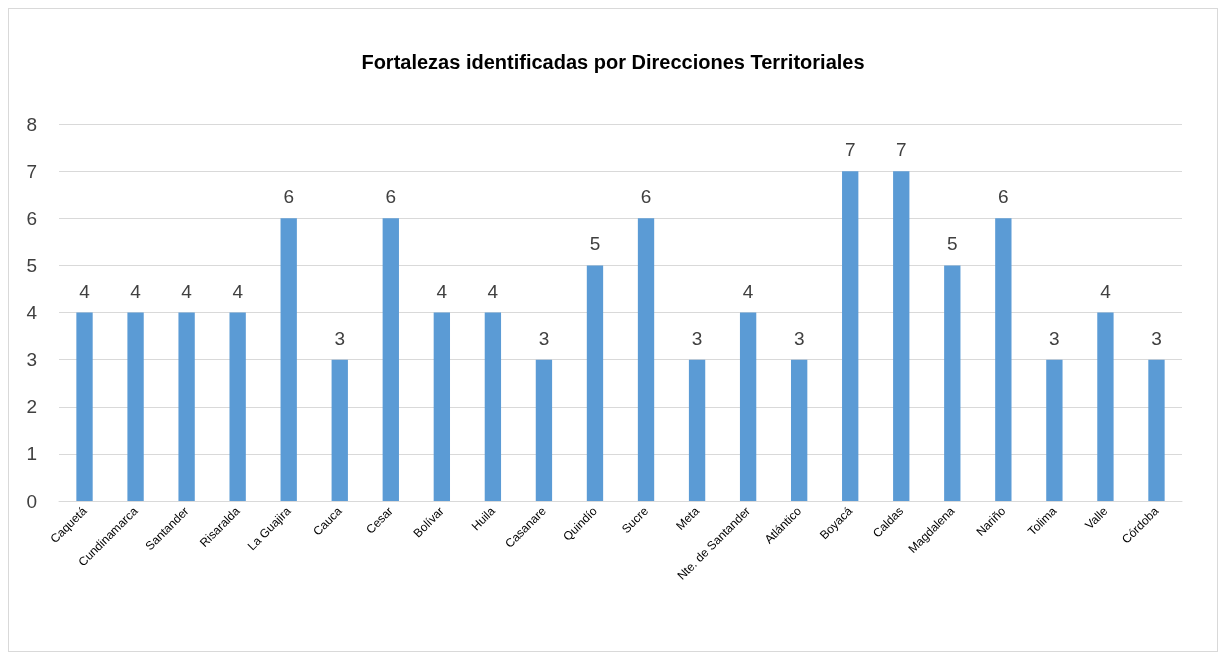 The height and width of the screenshot is (662, 1228). What do you see at coordinates (31, 124) in the screenshot?
I see `y-tick-label: 8` at bounding box center [31, 124].